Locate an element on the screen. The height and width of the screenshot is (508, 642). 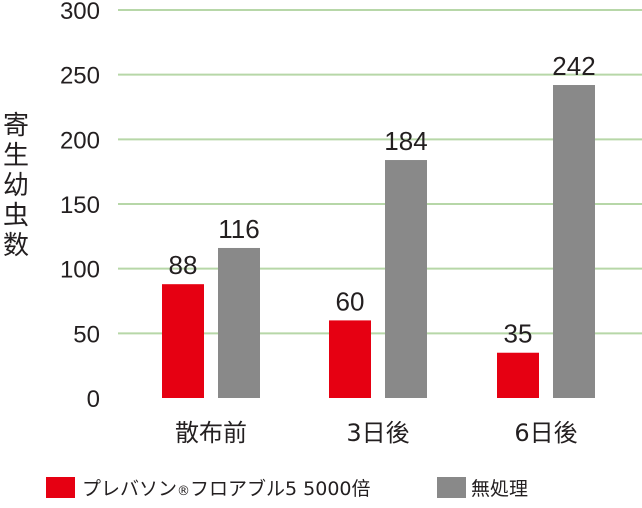
y-tick-label-50: 50 is located at coordinates (86, 334).